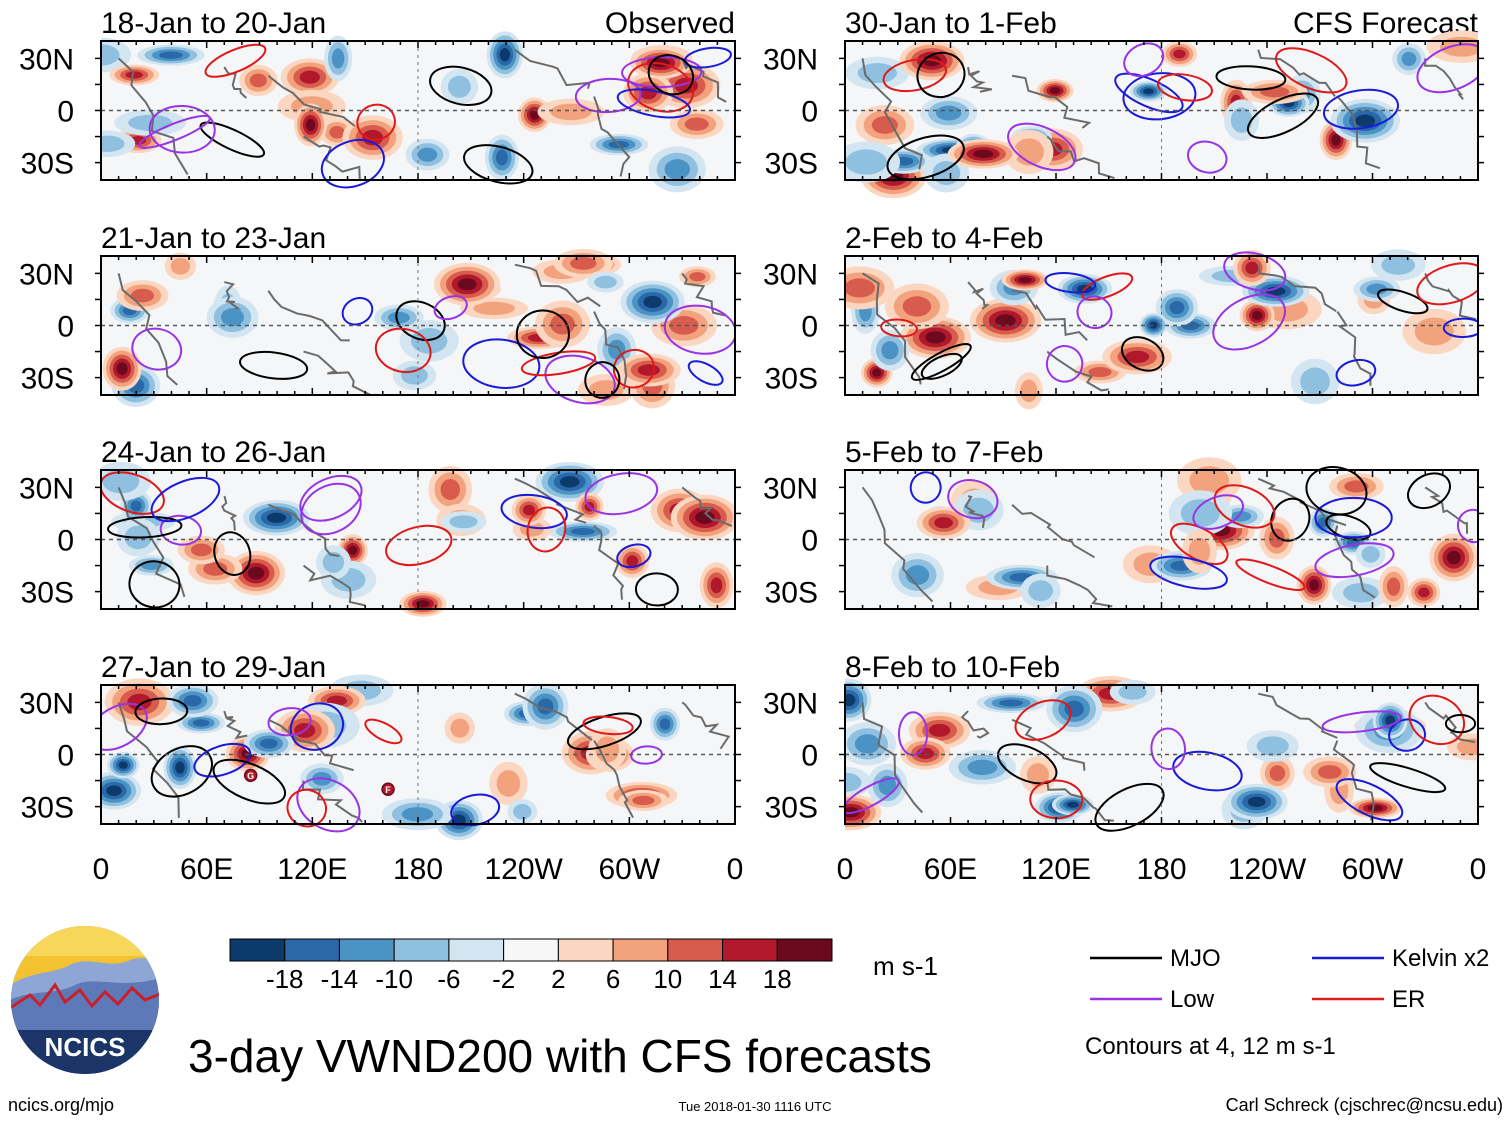  I want to click on credit: Carl Schreck (cjschrec@ncsu.edu), so click(1364, 1105).